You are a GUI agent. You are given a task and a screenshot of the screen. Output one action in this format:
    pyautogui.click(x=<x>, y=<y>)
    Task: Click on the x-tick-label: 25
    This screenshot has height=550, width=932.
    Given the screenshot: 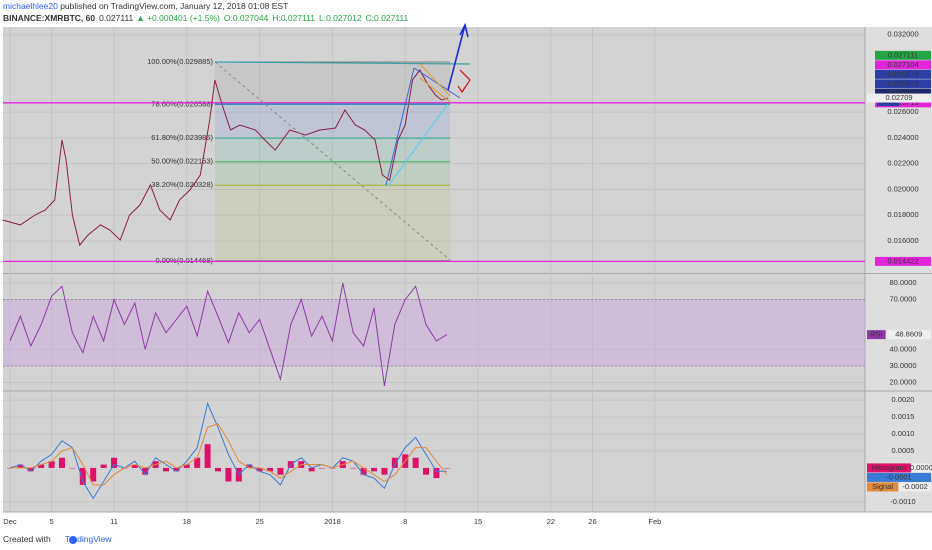 What is the action you would take?
    pyautogui.click(x=259, y=521)
    